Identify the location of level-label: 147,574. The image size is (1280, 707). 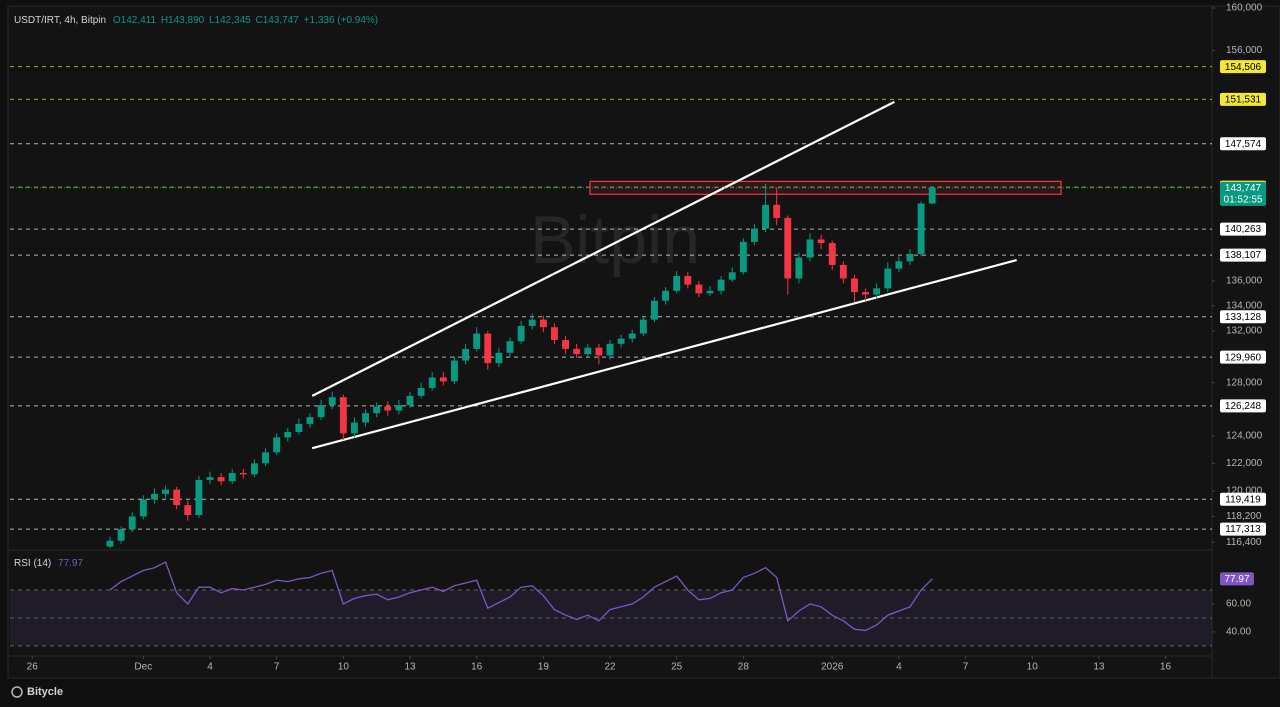
(1243, 144).